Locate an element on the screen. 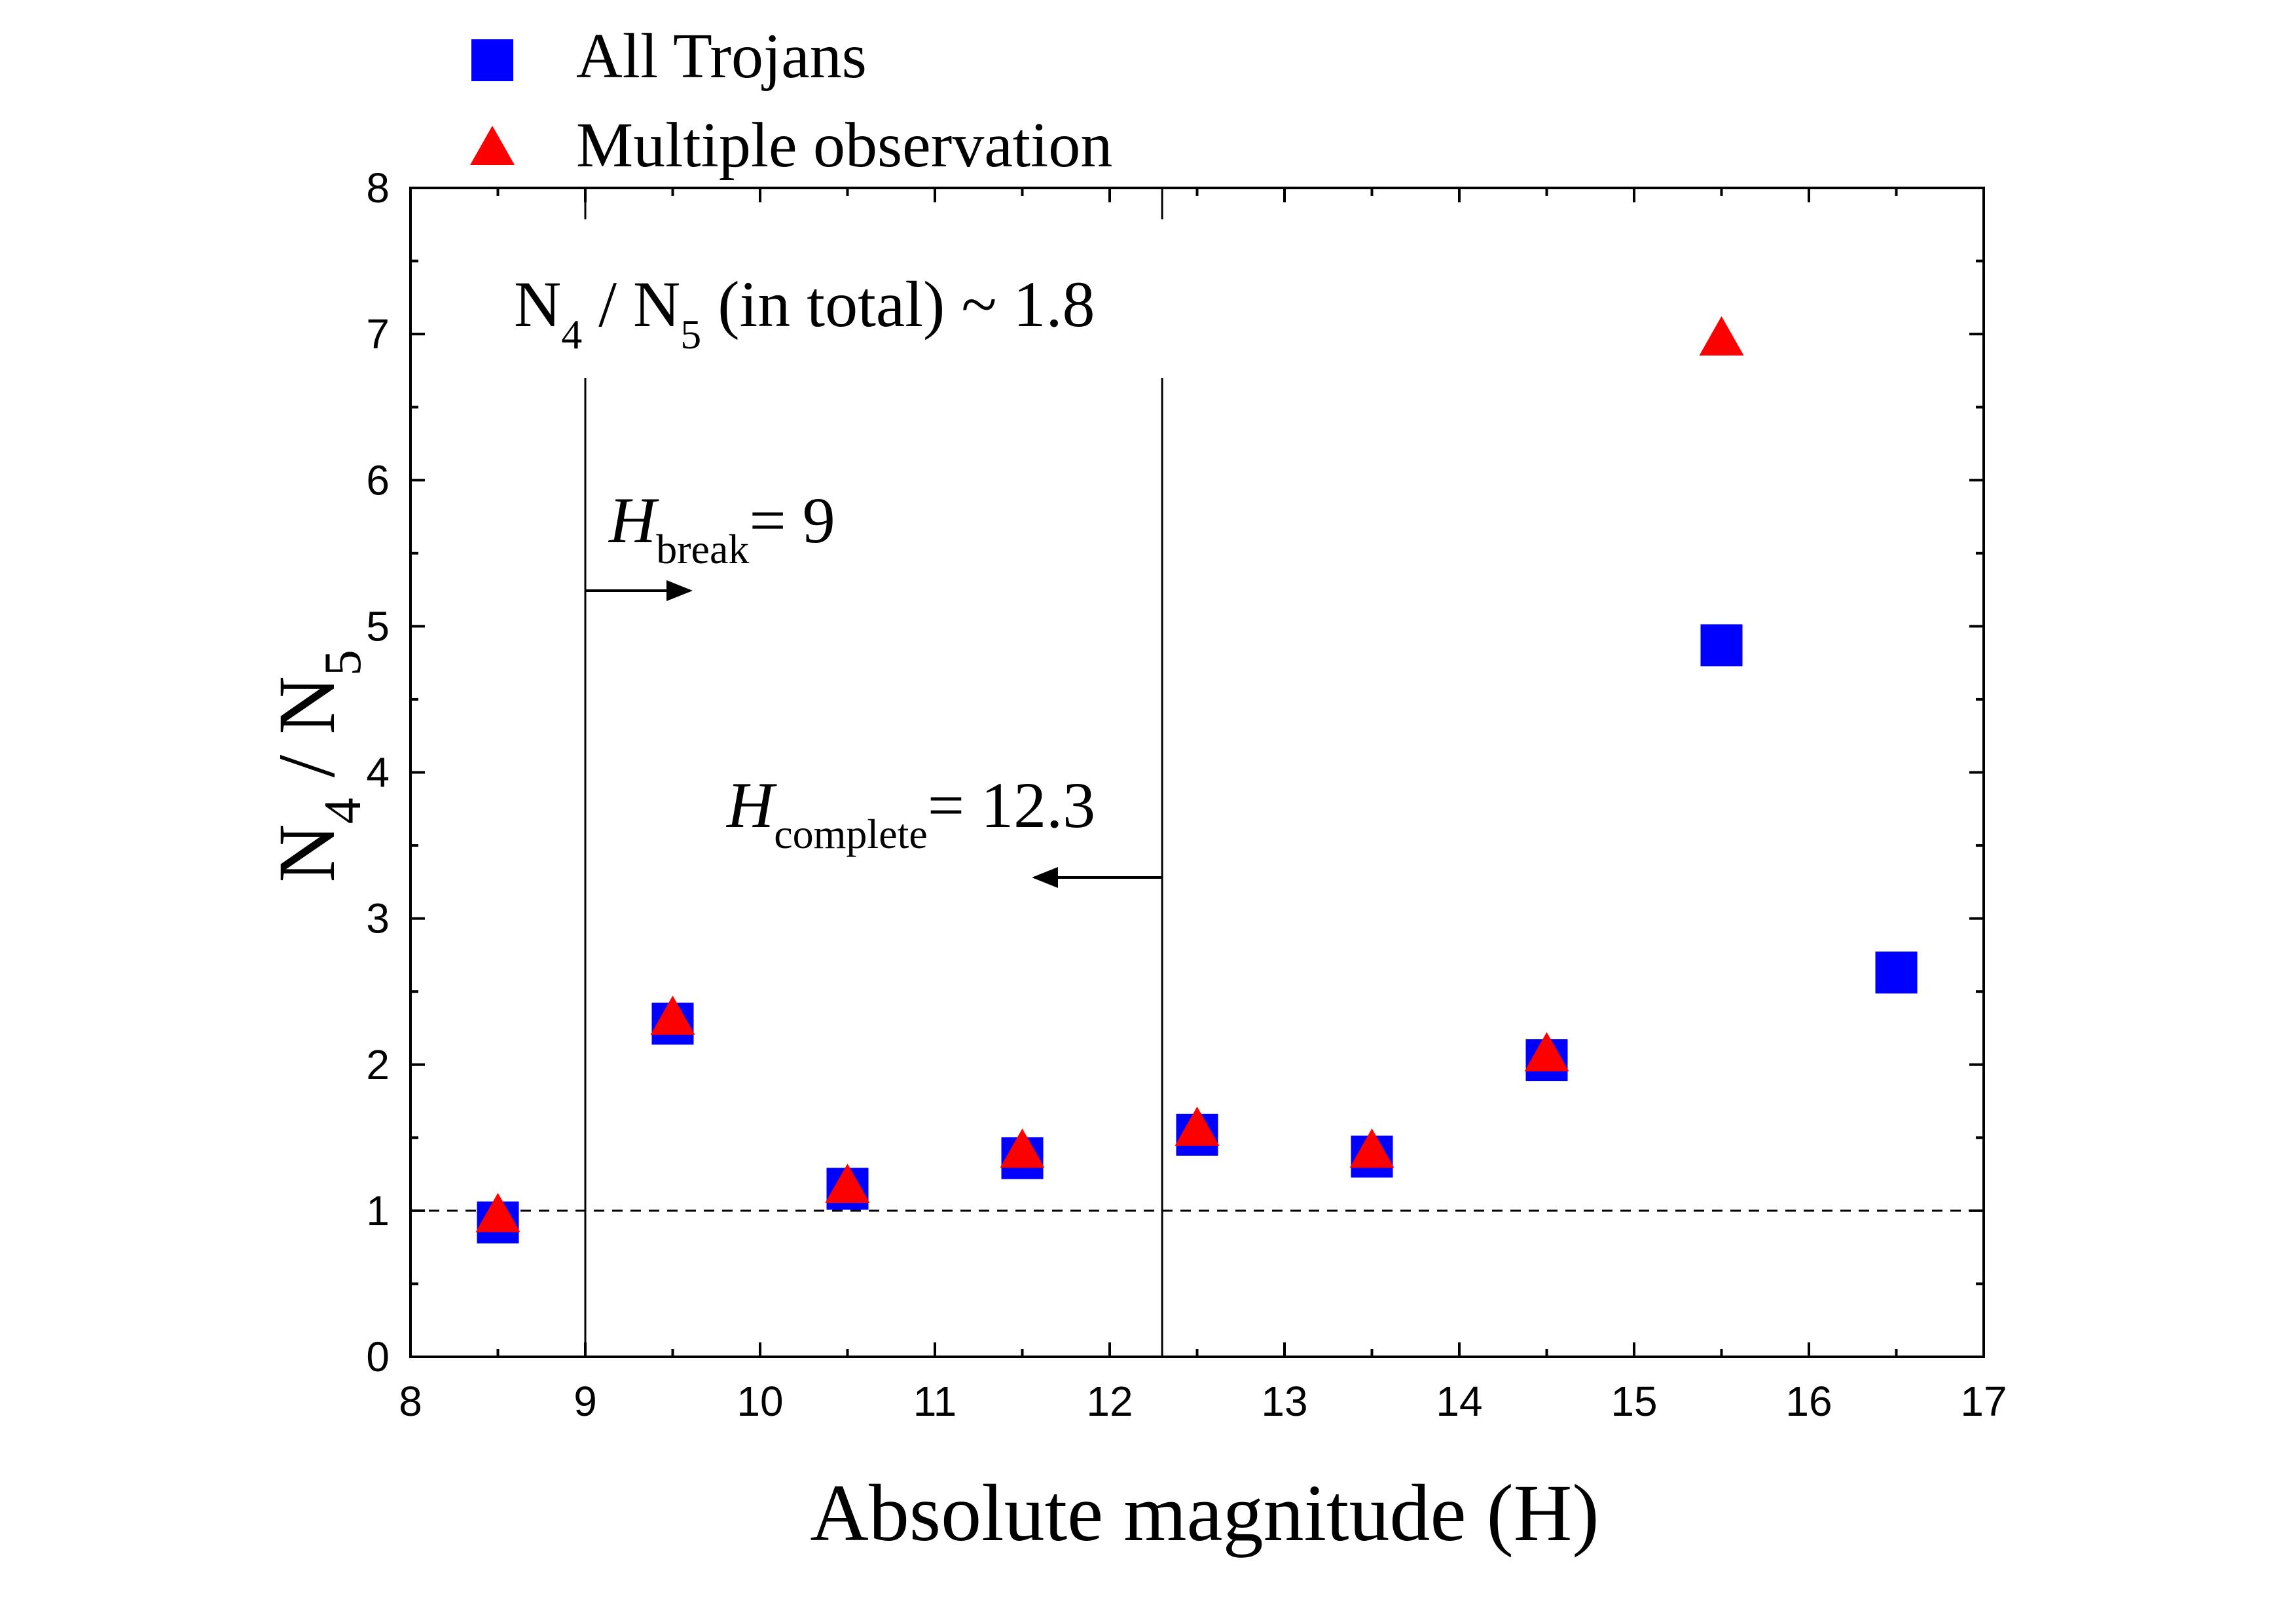 The width and height of the screenshot is (2296, 1624). h-break-text: Hbreak= 9 is located at coordinates (721, 528).